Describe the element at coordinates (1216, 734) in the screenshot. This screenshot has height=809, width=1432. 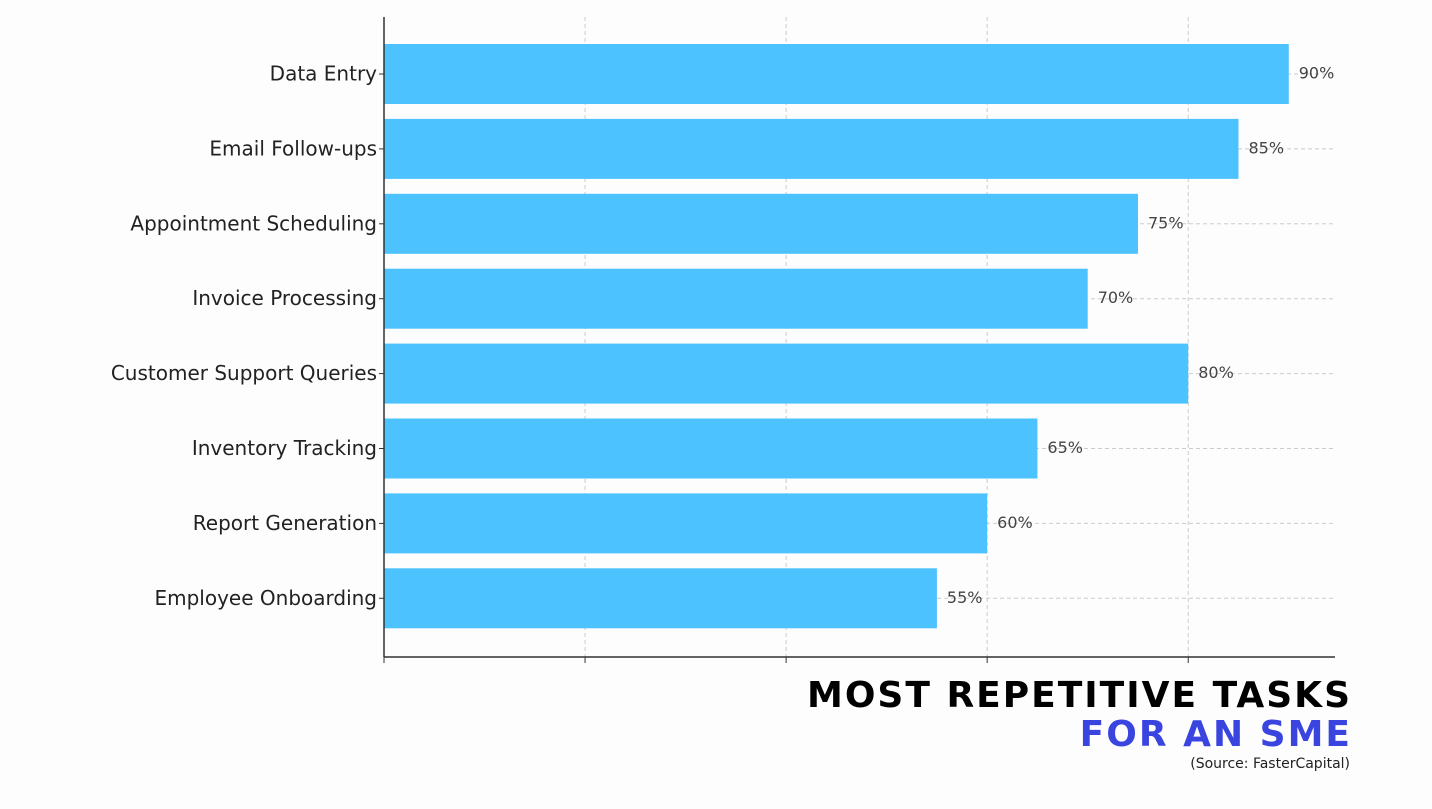
I see `chart-subtitle: FOR AN SME` at that location.